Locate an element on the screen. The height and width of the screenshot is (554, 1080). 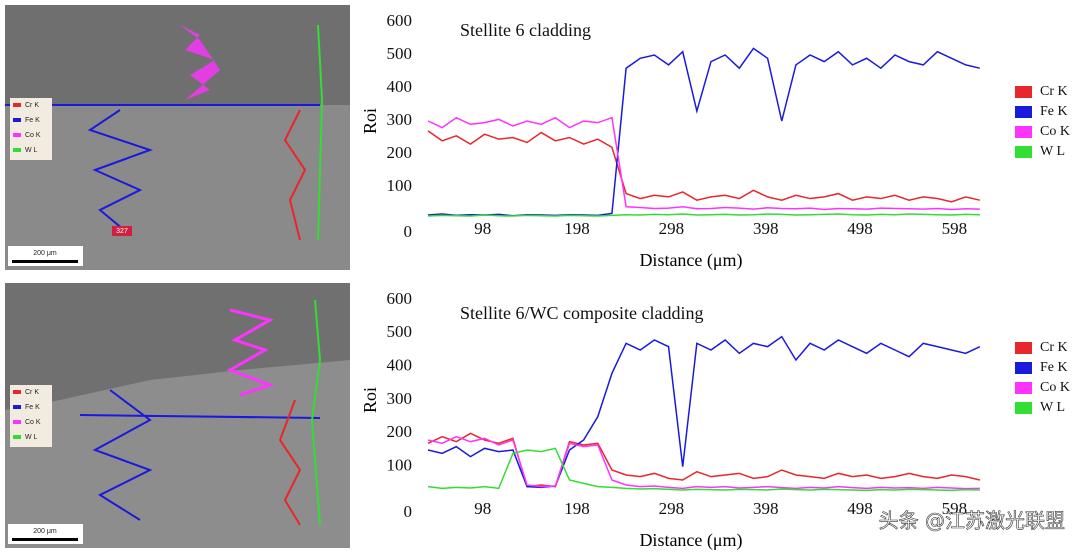
chart-title: Stellite 6 cladding is located at coordinates (525, 30).